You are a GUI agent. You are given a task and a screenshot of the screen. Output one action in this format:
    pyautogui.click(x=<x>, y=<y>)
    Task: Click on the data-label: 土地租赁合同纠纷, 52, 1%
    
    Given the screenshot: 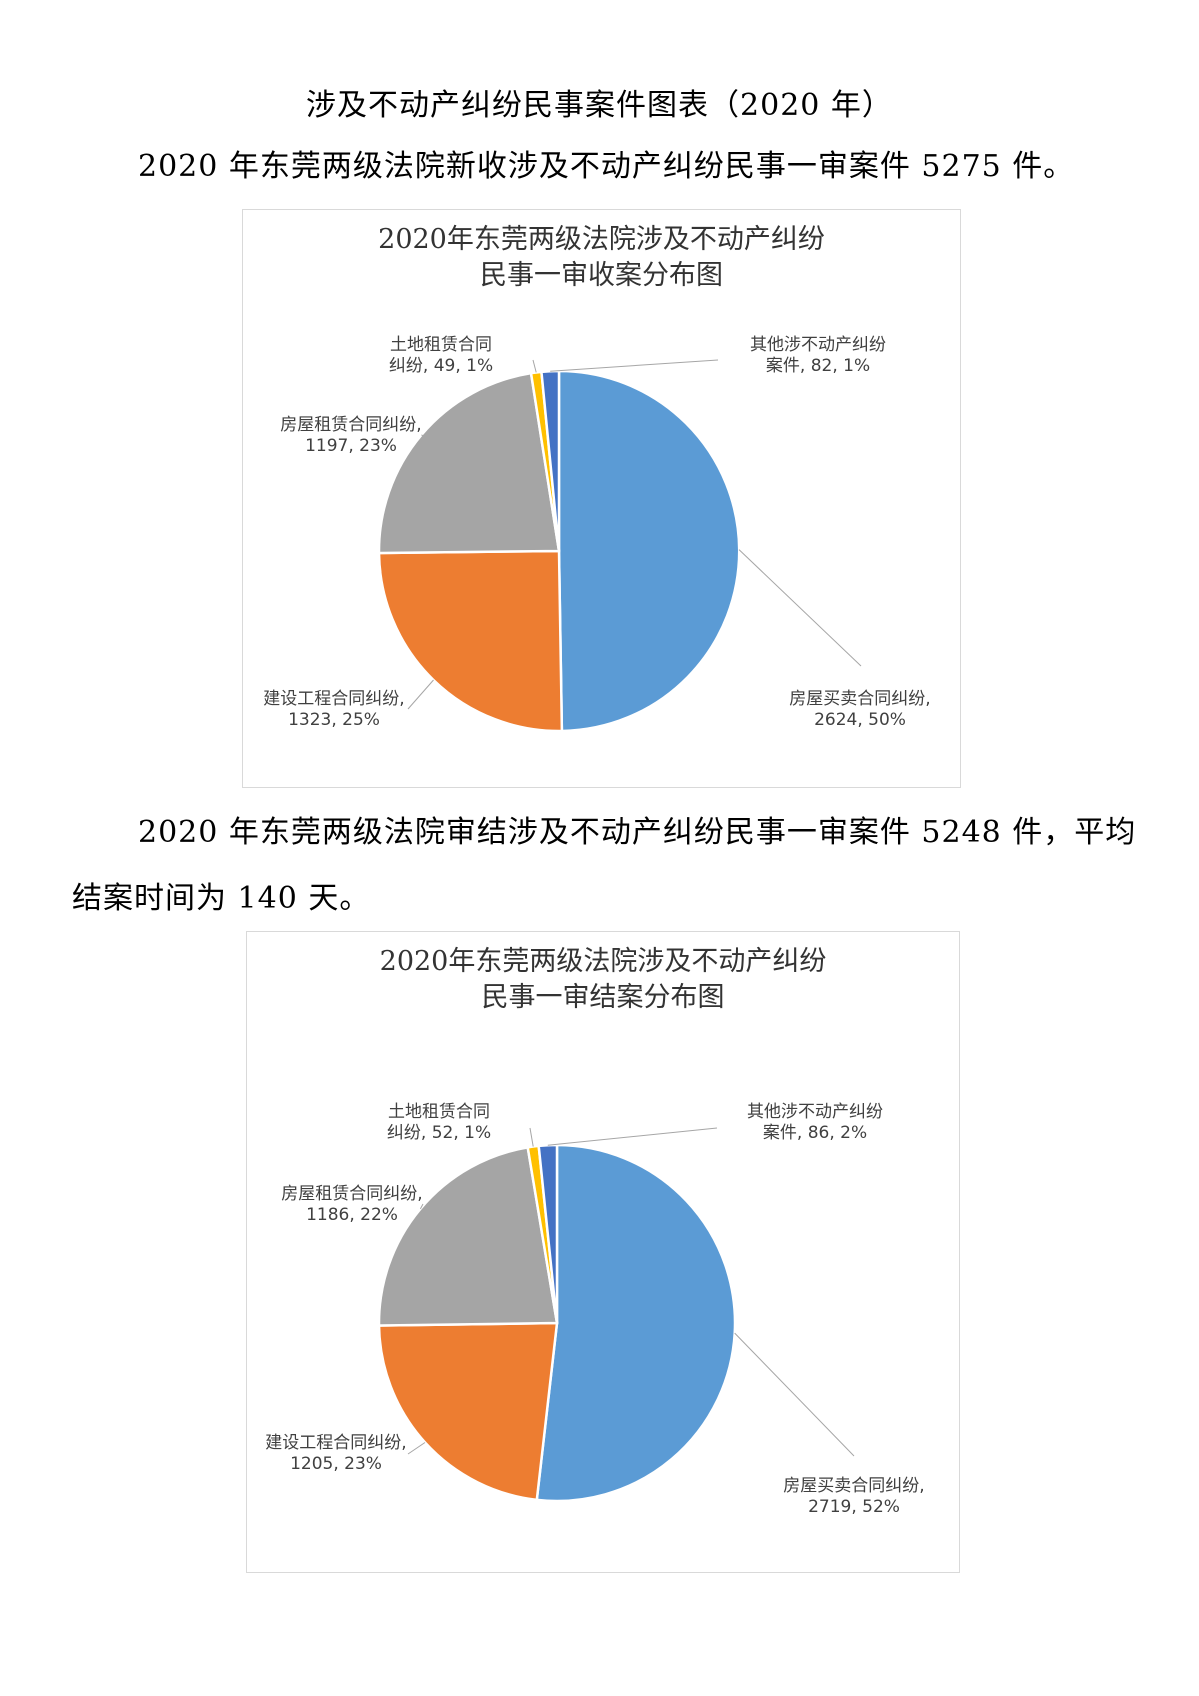 What is the action you would take?
    pyautogui.click(x=439, y=1122)
    